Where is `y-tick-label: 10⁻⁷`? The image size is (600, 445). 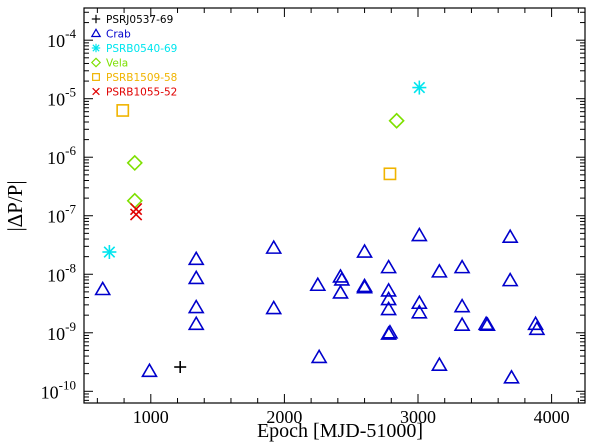 y-tick-label: 10⁻⁷ is located at coordinates (61, 214).